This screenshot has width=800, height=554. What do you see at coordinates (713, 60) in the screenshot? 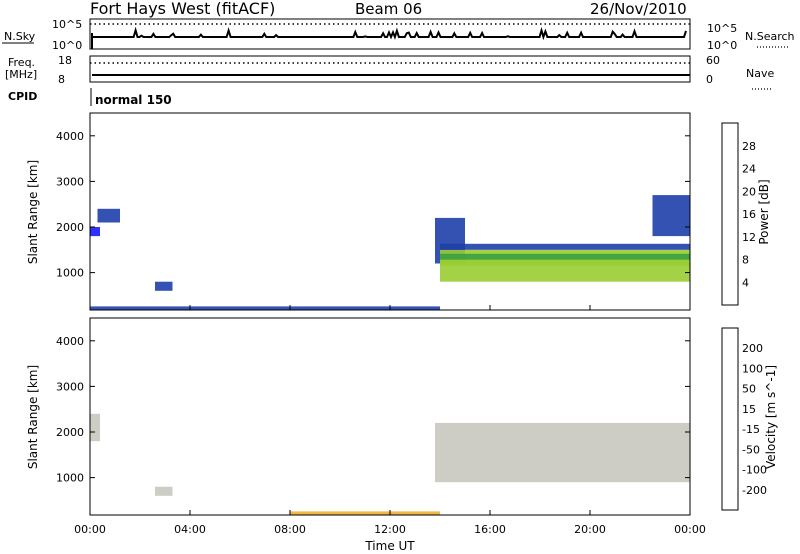
I see `nave-tick-top: 60` at bounding box center [713, 60].